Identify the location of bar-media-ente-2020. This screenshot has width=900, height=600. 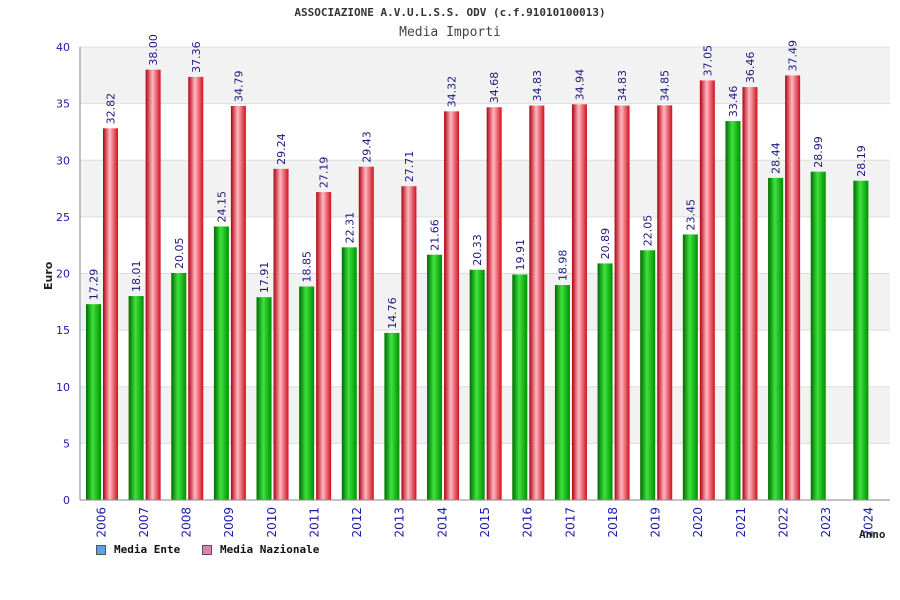
(690, 367).